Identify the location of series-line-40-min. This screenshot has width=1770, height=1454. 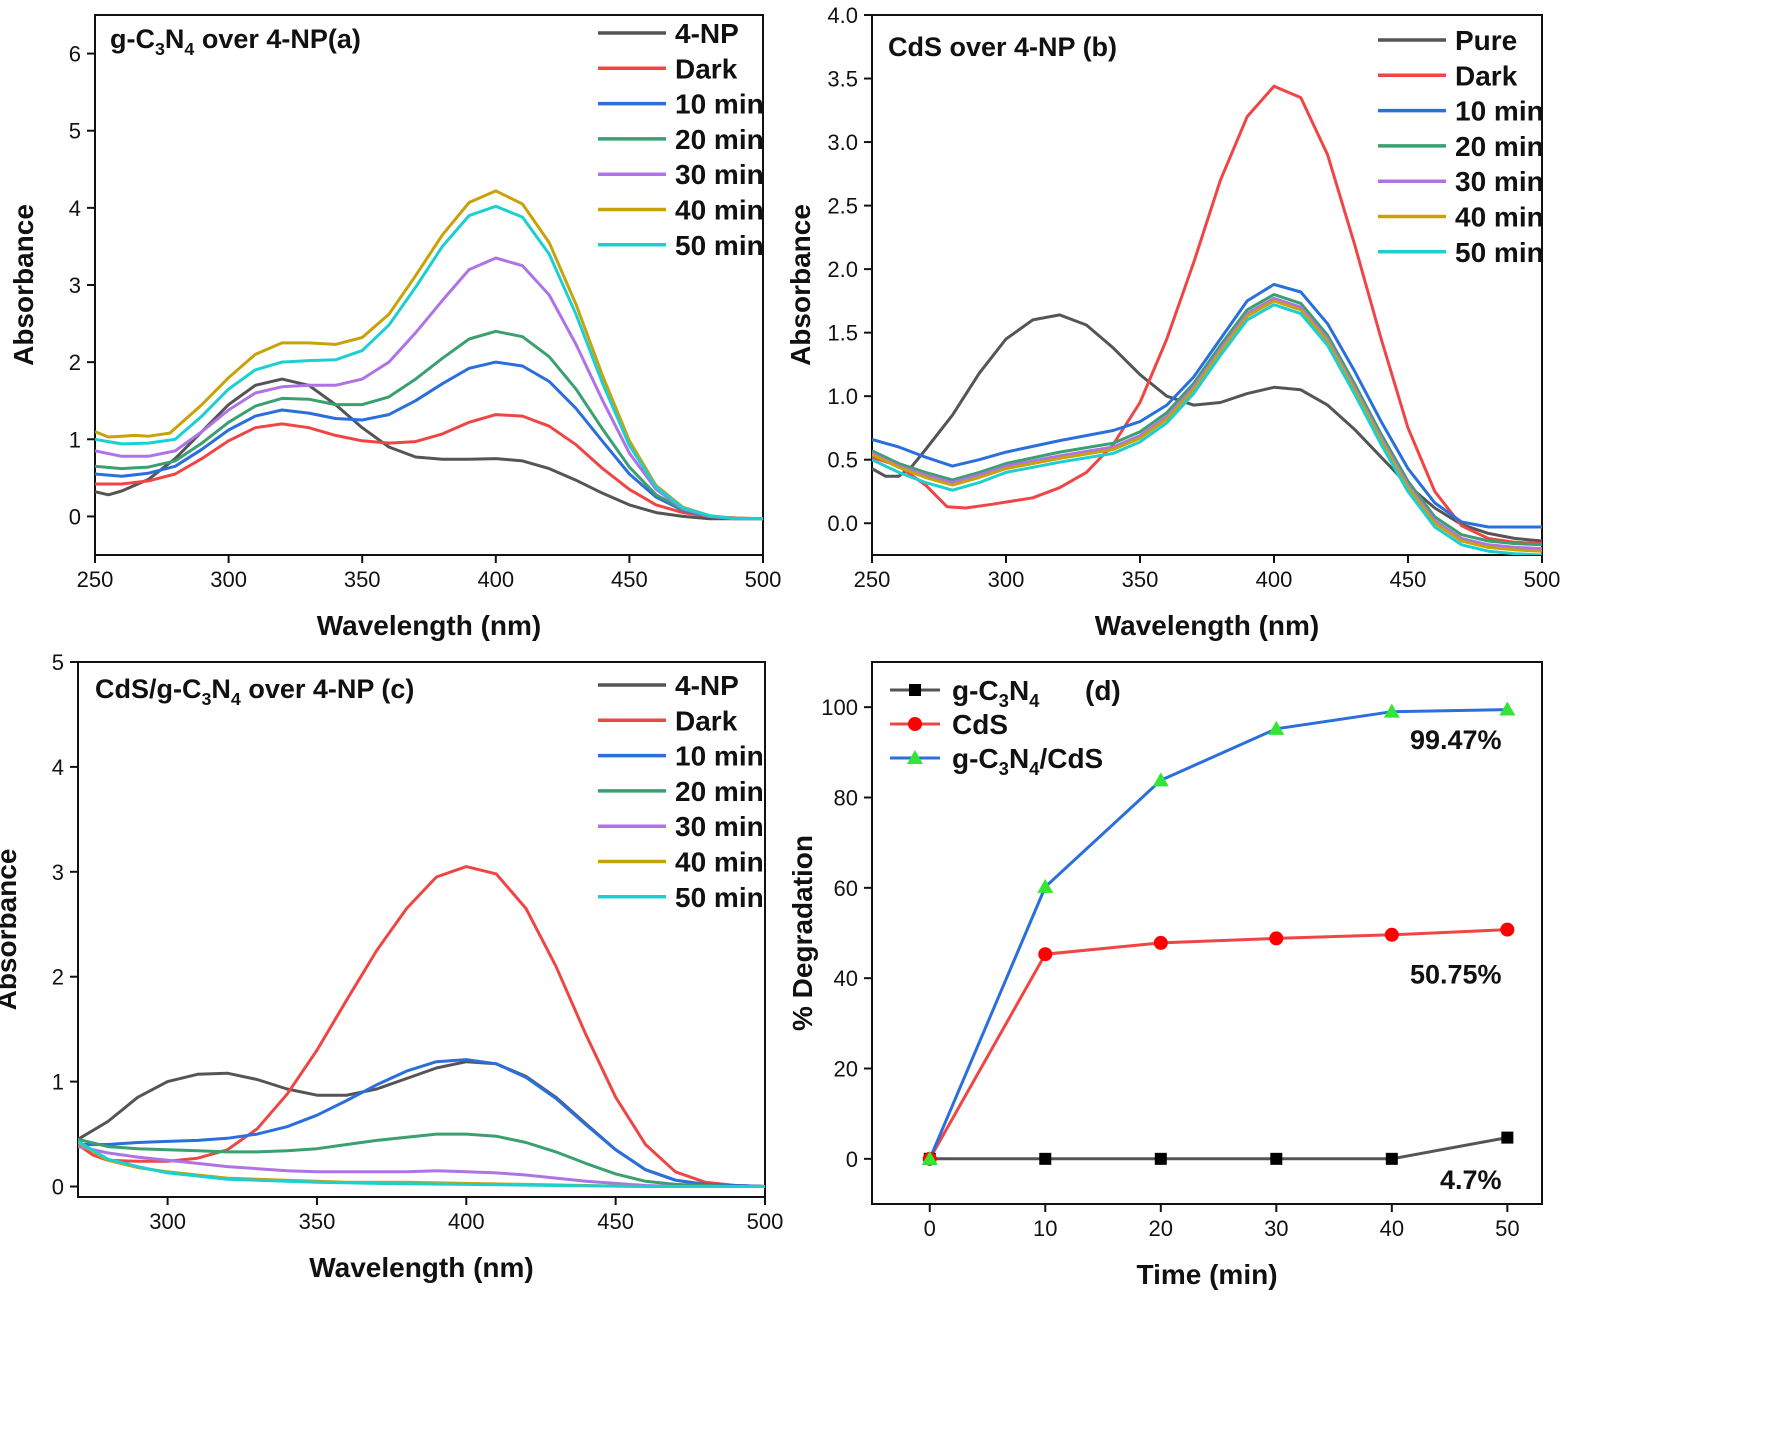
(429, 355).